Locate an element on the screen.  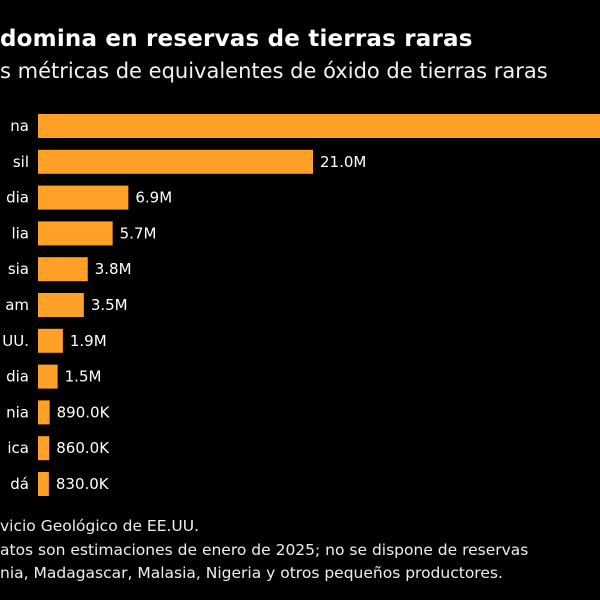
category-label: sil is located at coordinates (21, 162).